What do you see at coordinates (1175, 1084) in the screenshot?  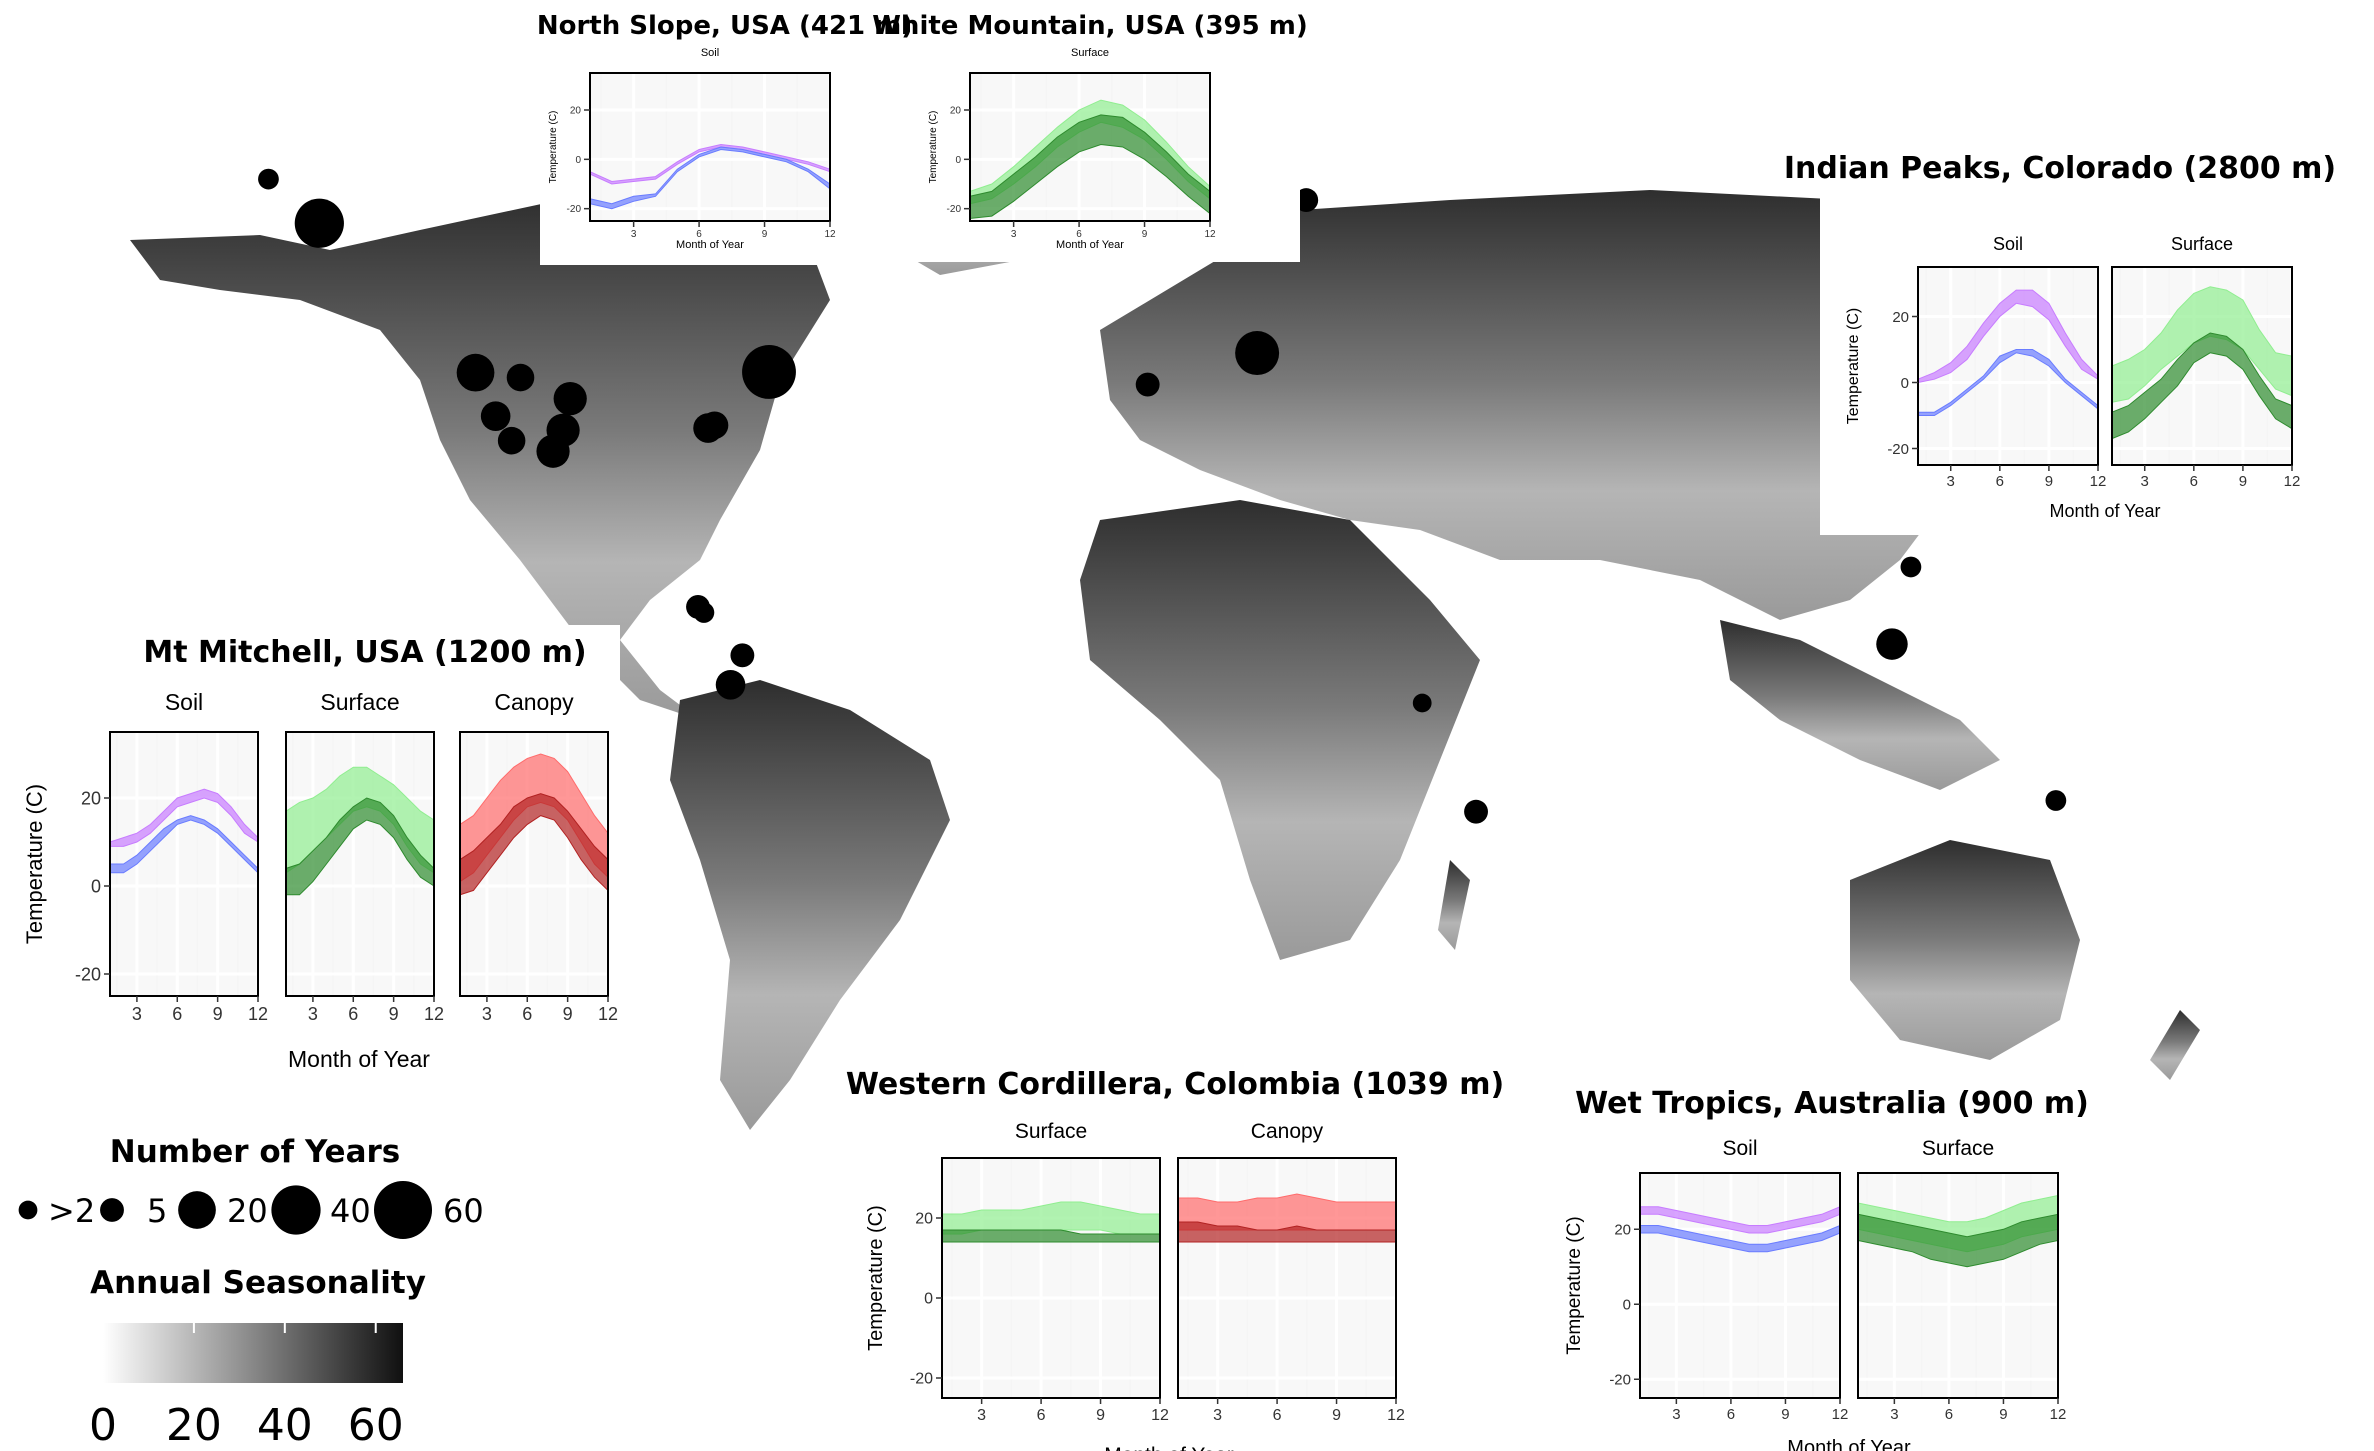 I see `inset-title: Western Cordillera, Colombia (1039 m)` at bounding box center [1175, 1084].